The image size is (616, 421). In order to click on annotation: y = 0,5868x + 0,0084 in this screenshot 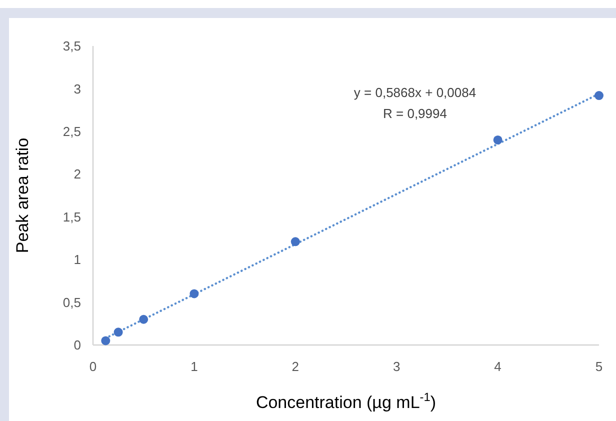, I will do `click(415, 92)`.